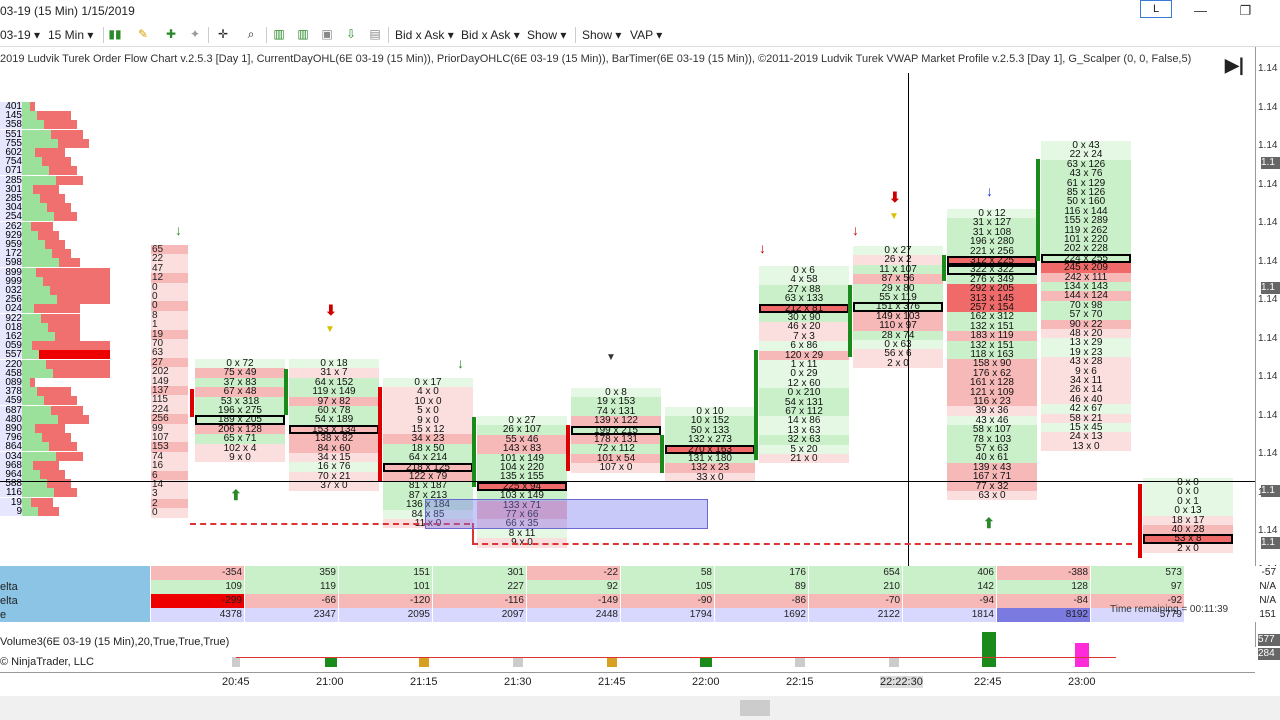 The height and width of the screenshot is (720, 1280). Describe the element at coordinates (251, 34) in the screenshot. I see `zoom-icon: ⌕` at that location.